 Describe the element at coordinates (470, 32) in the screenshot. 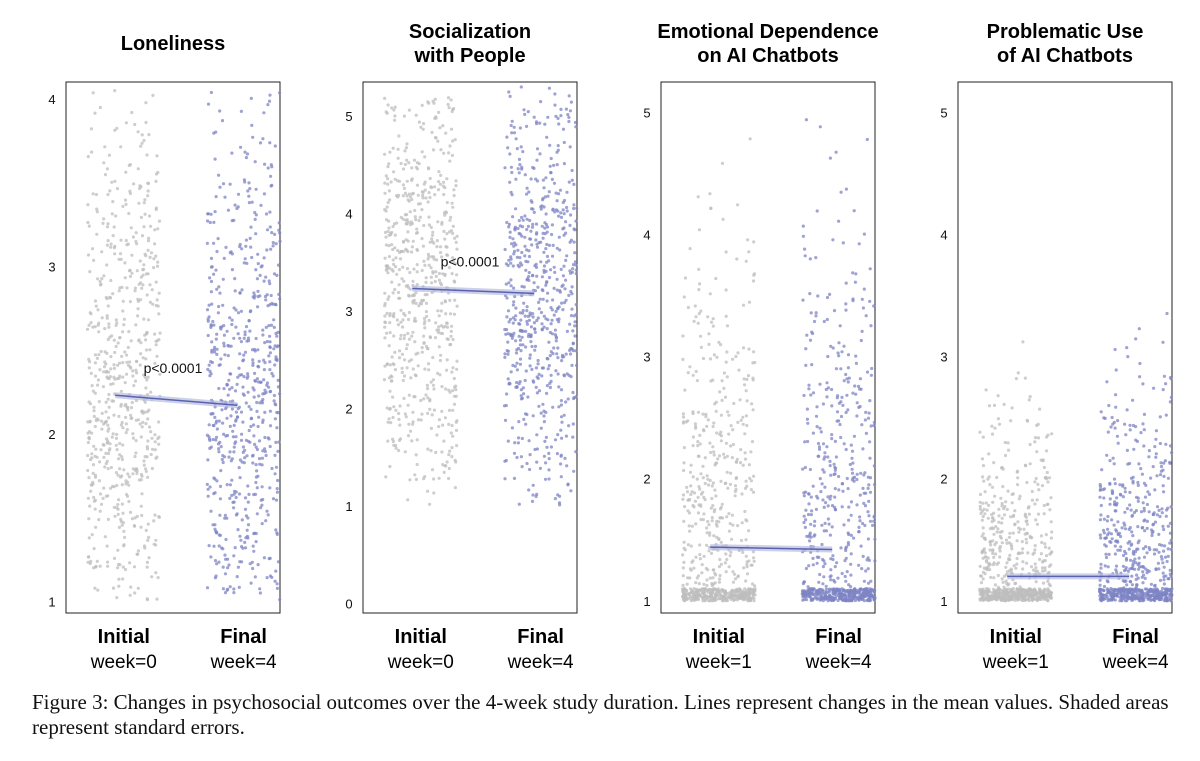

I see `panel-title: Socialization` at that location.